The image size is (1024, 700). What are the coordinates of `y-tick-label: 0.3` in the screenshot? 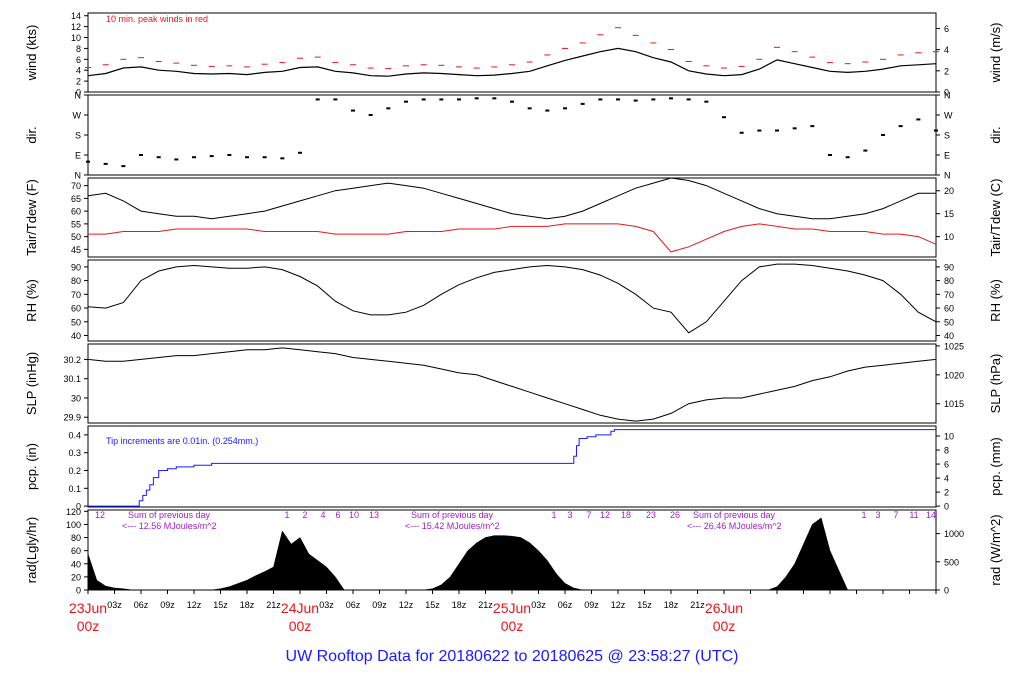 It's located at (74, 453).